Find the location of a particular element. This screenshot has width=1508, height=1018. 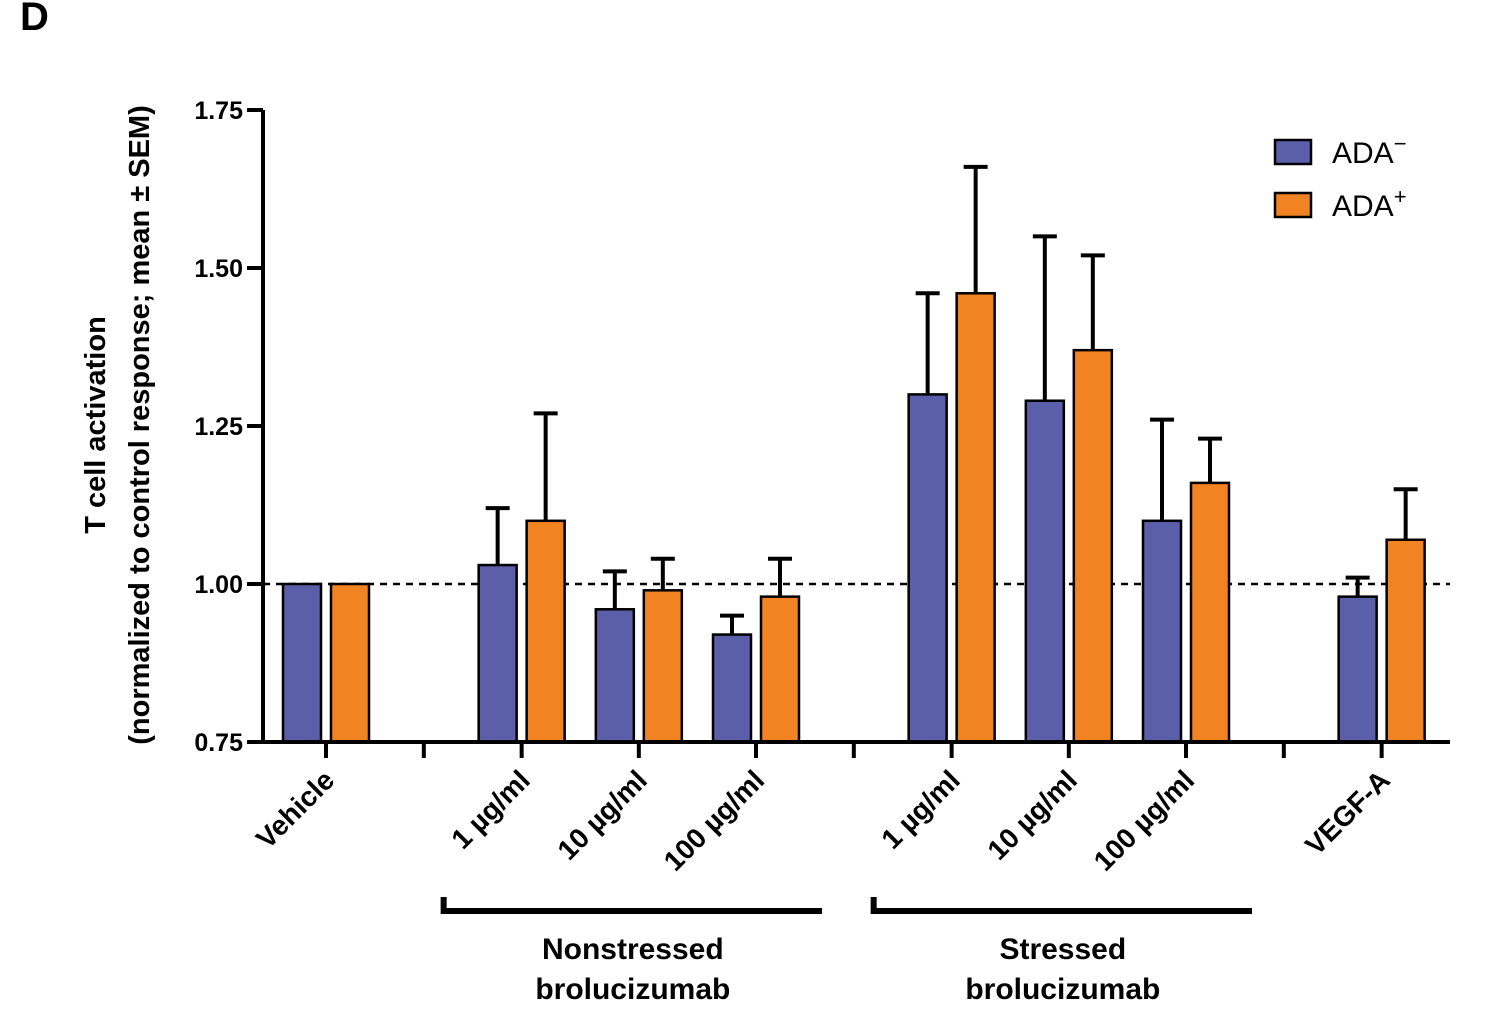

legend-label-0: ADA− is located at coordinates (1369, 150).